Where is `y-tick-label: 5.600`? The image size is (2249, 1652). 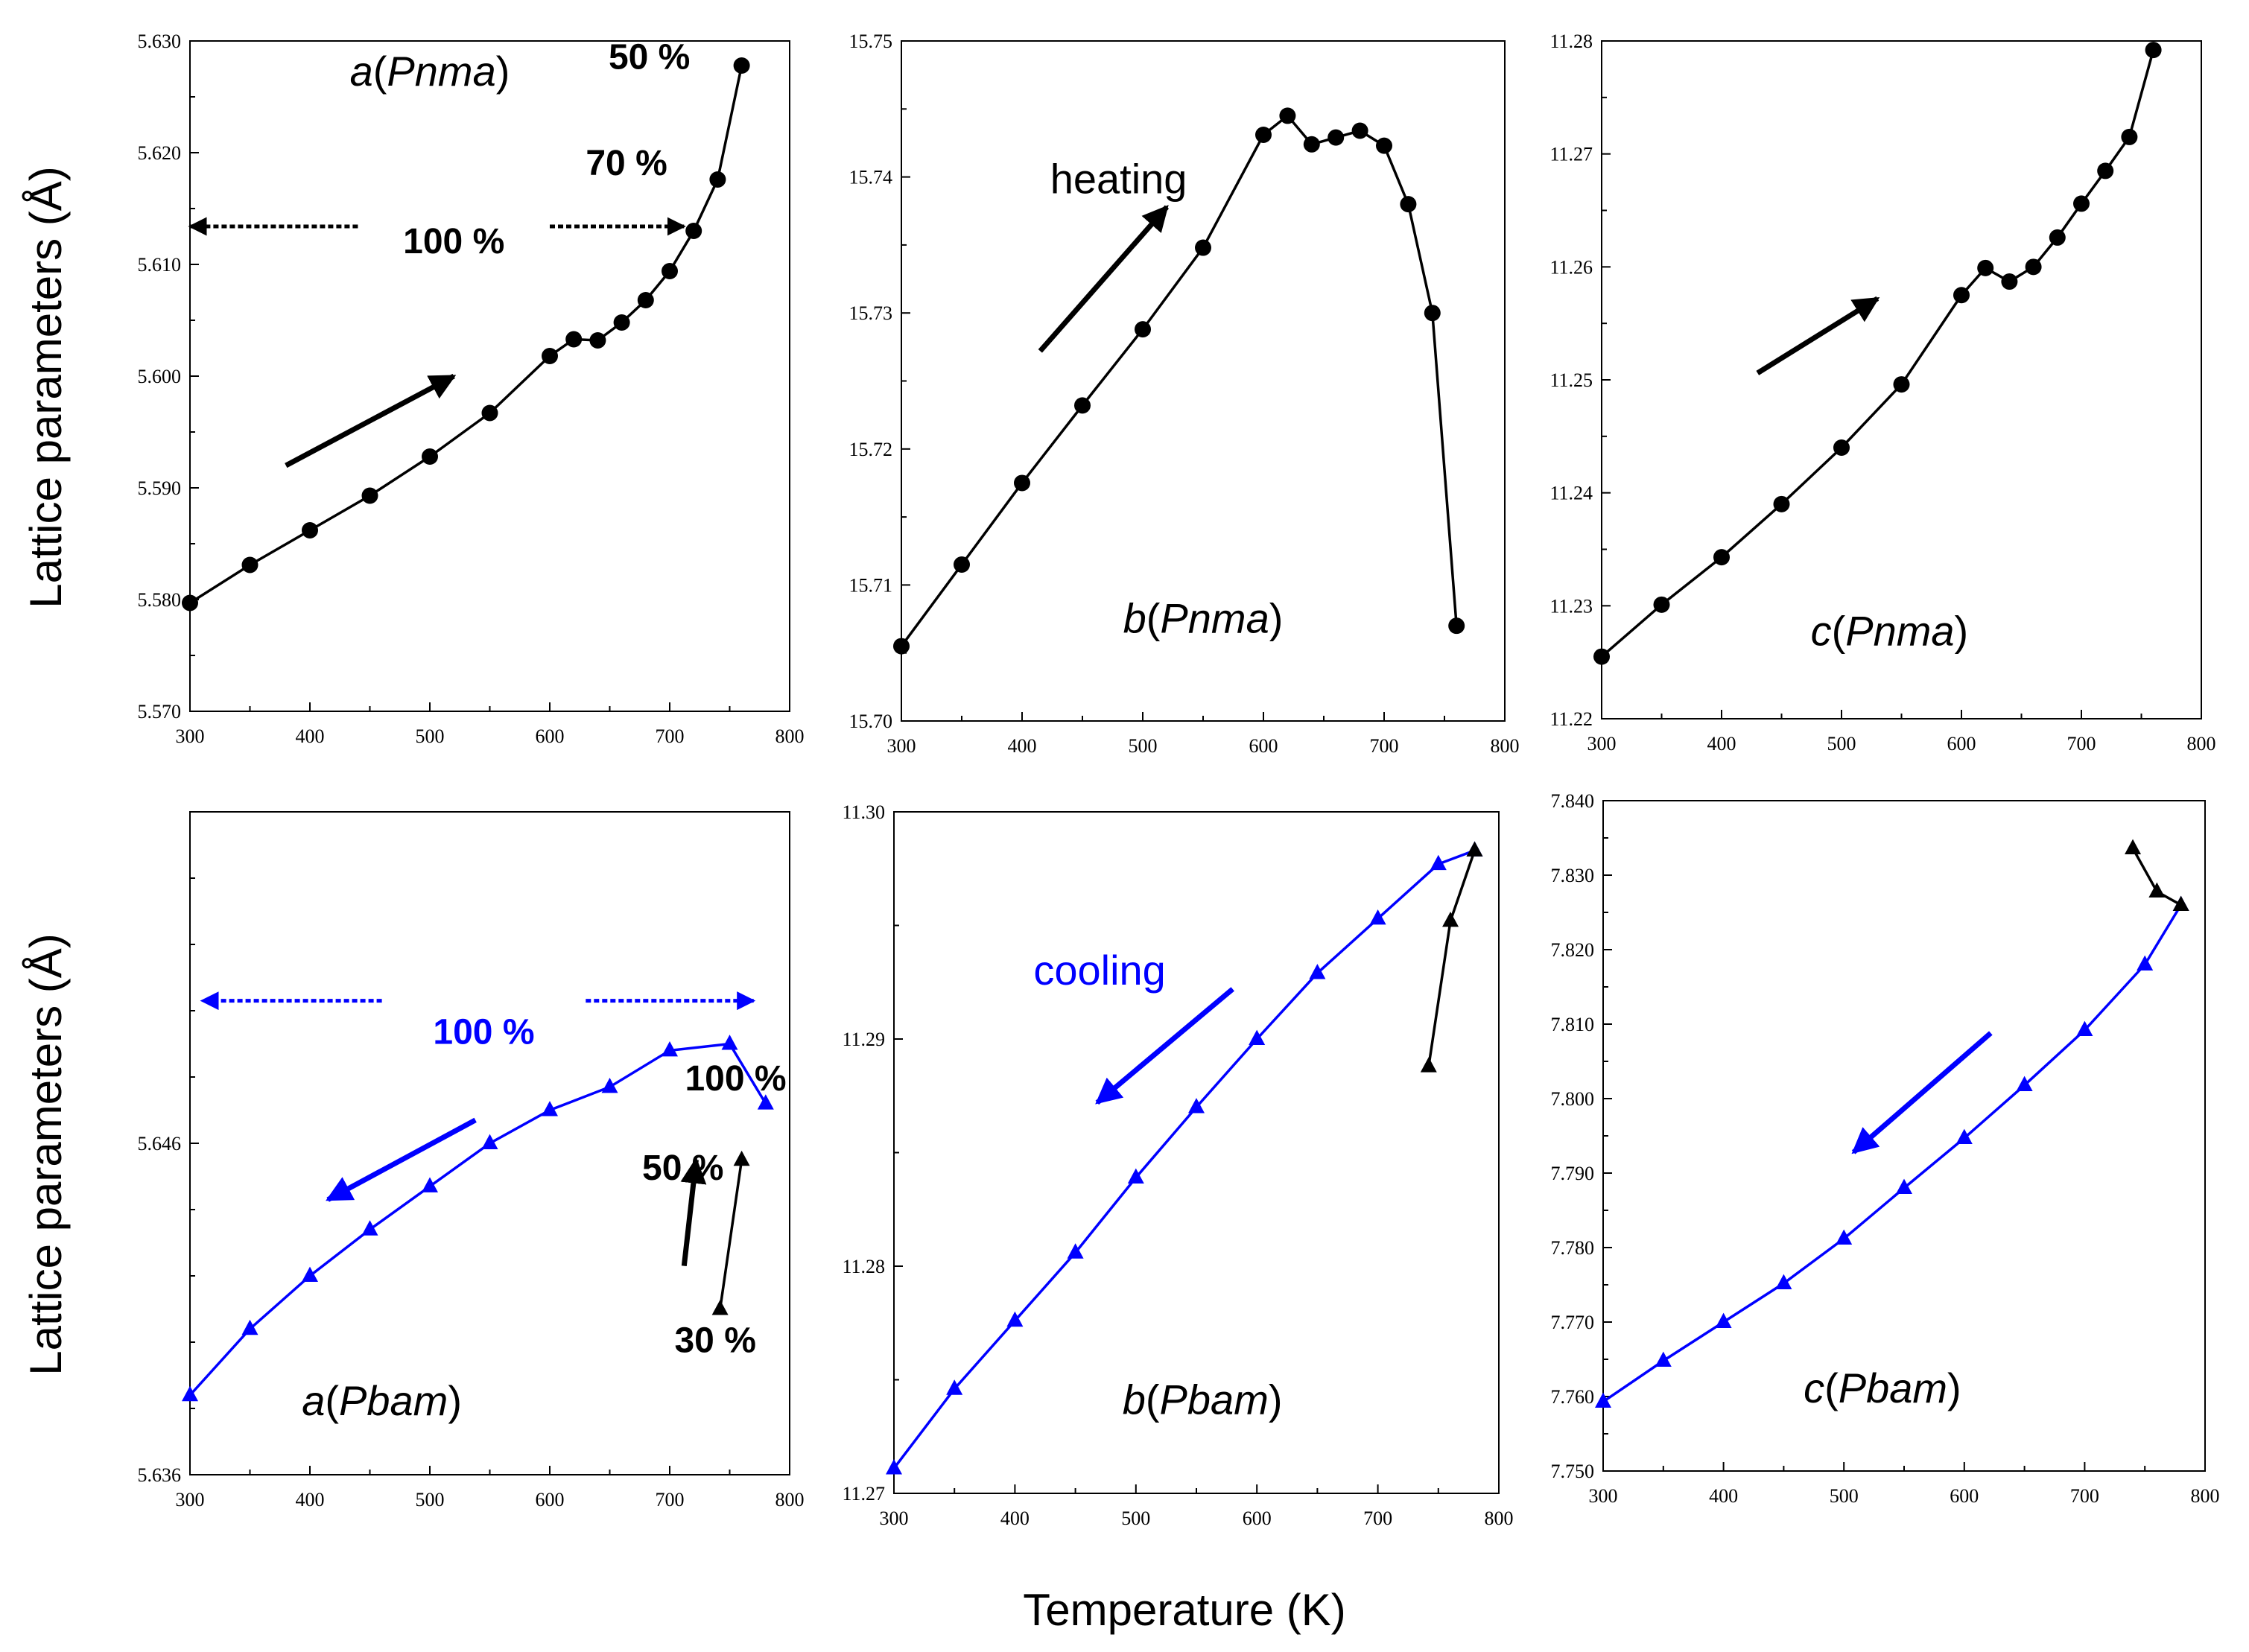 y-tick-label: 5.600 is located at coordinates (160, 376).